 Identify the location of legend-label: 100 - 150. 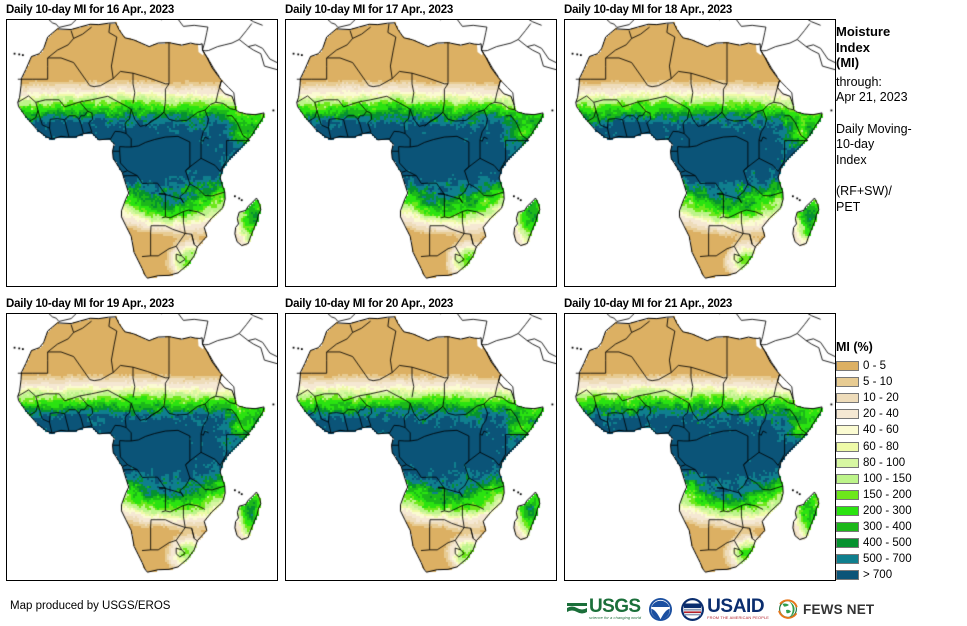
(887, 478).